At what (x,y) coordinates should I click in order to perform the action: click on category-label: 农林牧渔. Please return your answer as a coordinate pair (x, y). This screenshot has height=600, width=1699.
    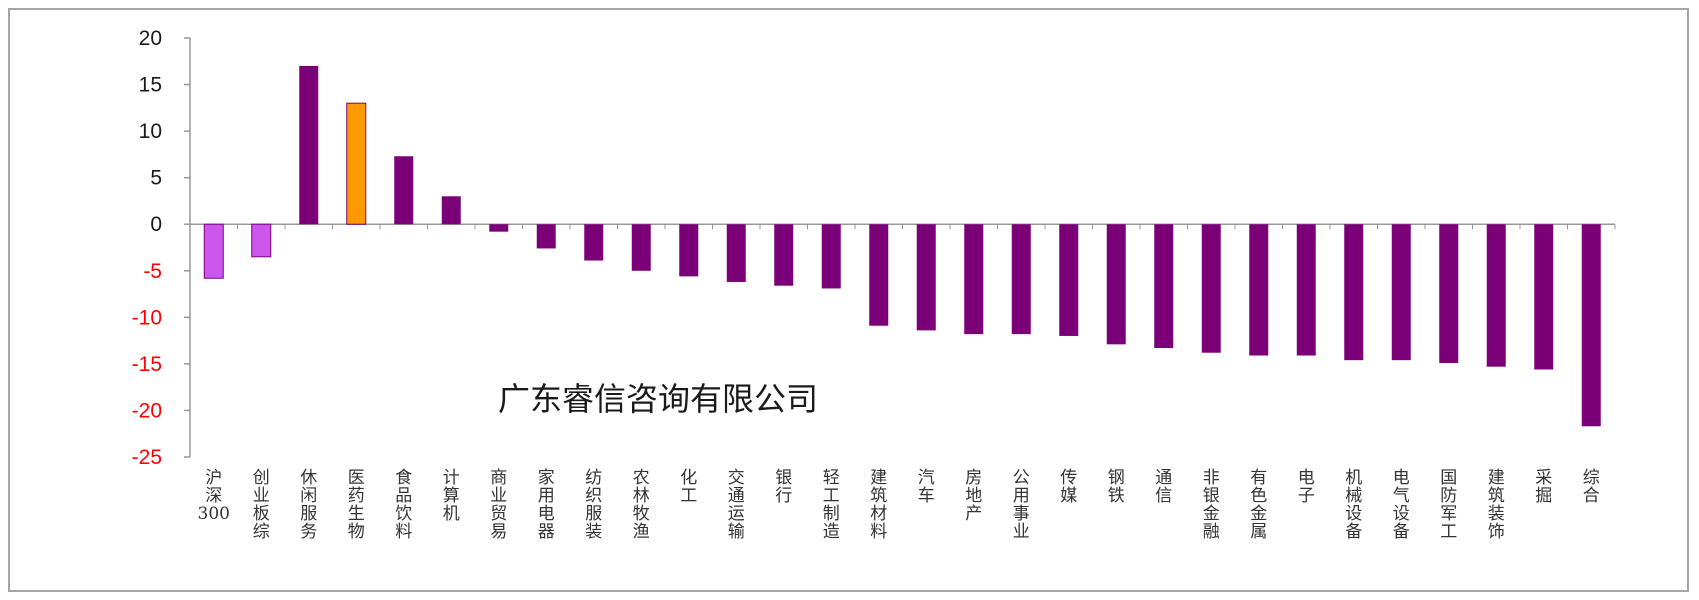
    Looking at the image, I should click on (641, 505).